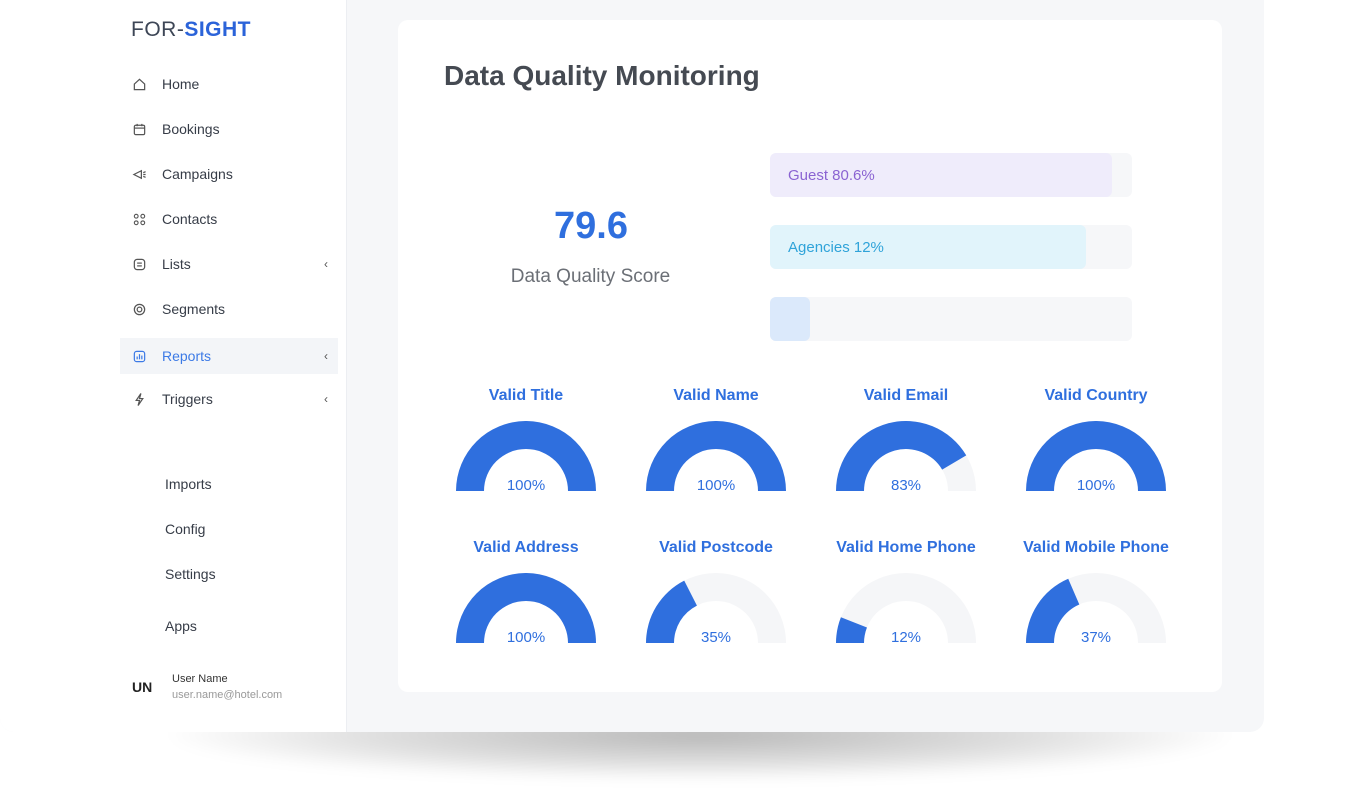 This screenshot has width=1361, height=797. What do you see at coordinates (139, 129) in the screenshot?
I see `calendar-icon` at bounding box center [139, 129].